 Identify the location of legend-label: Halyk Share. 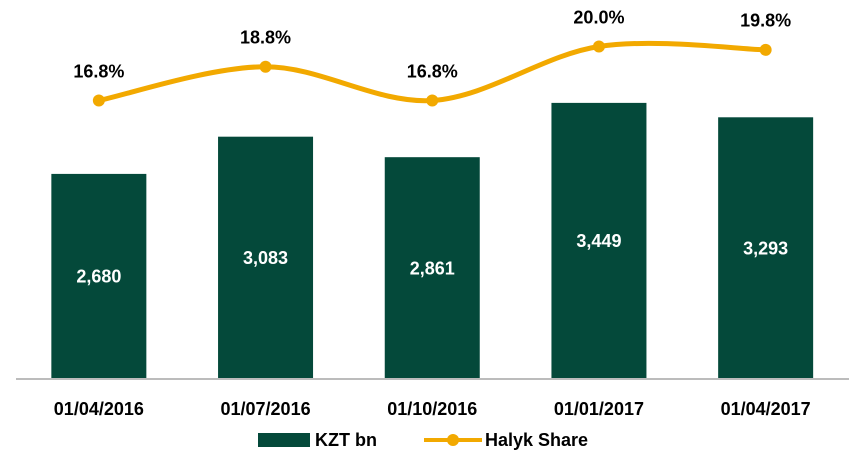
(536, 440).